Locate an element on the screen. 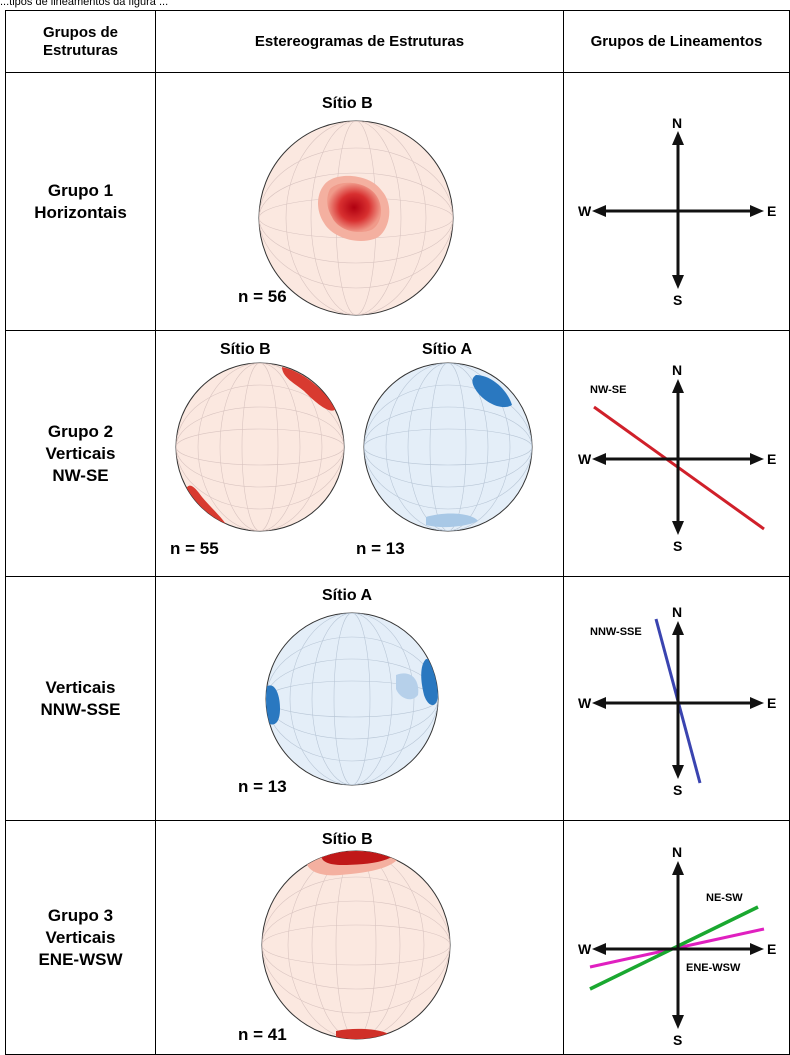 Image resolution: width=790 pixels, height=1055 pixels. group-label: ENE-WSW is located at coordinates (80, 959).